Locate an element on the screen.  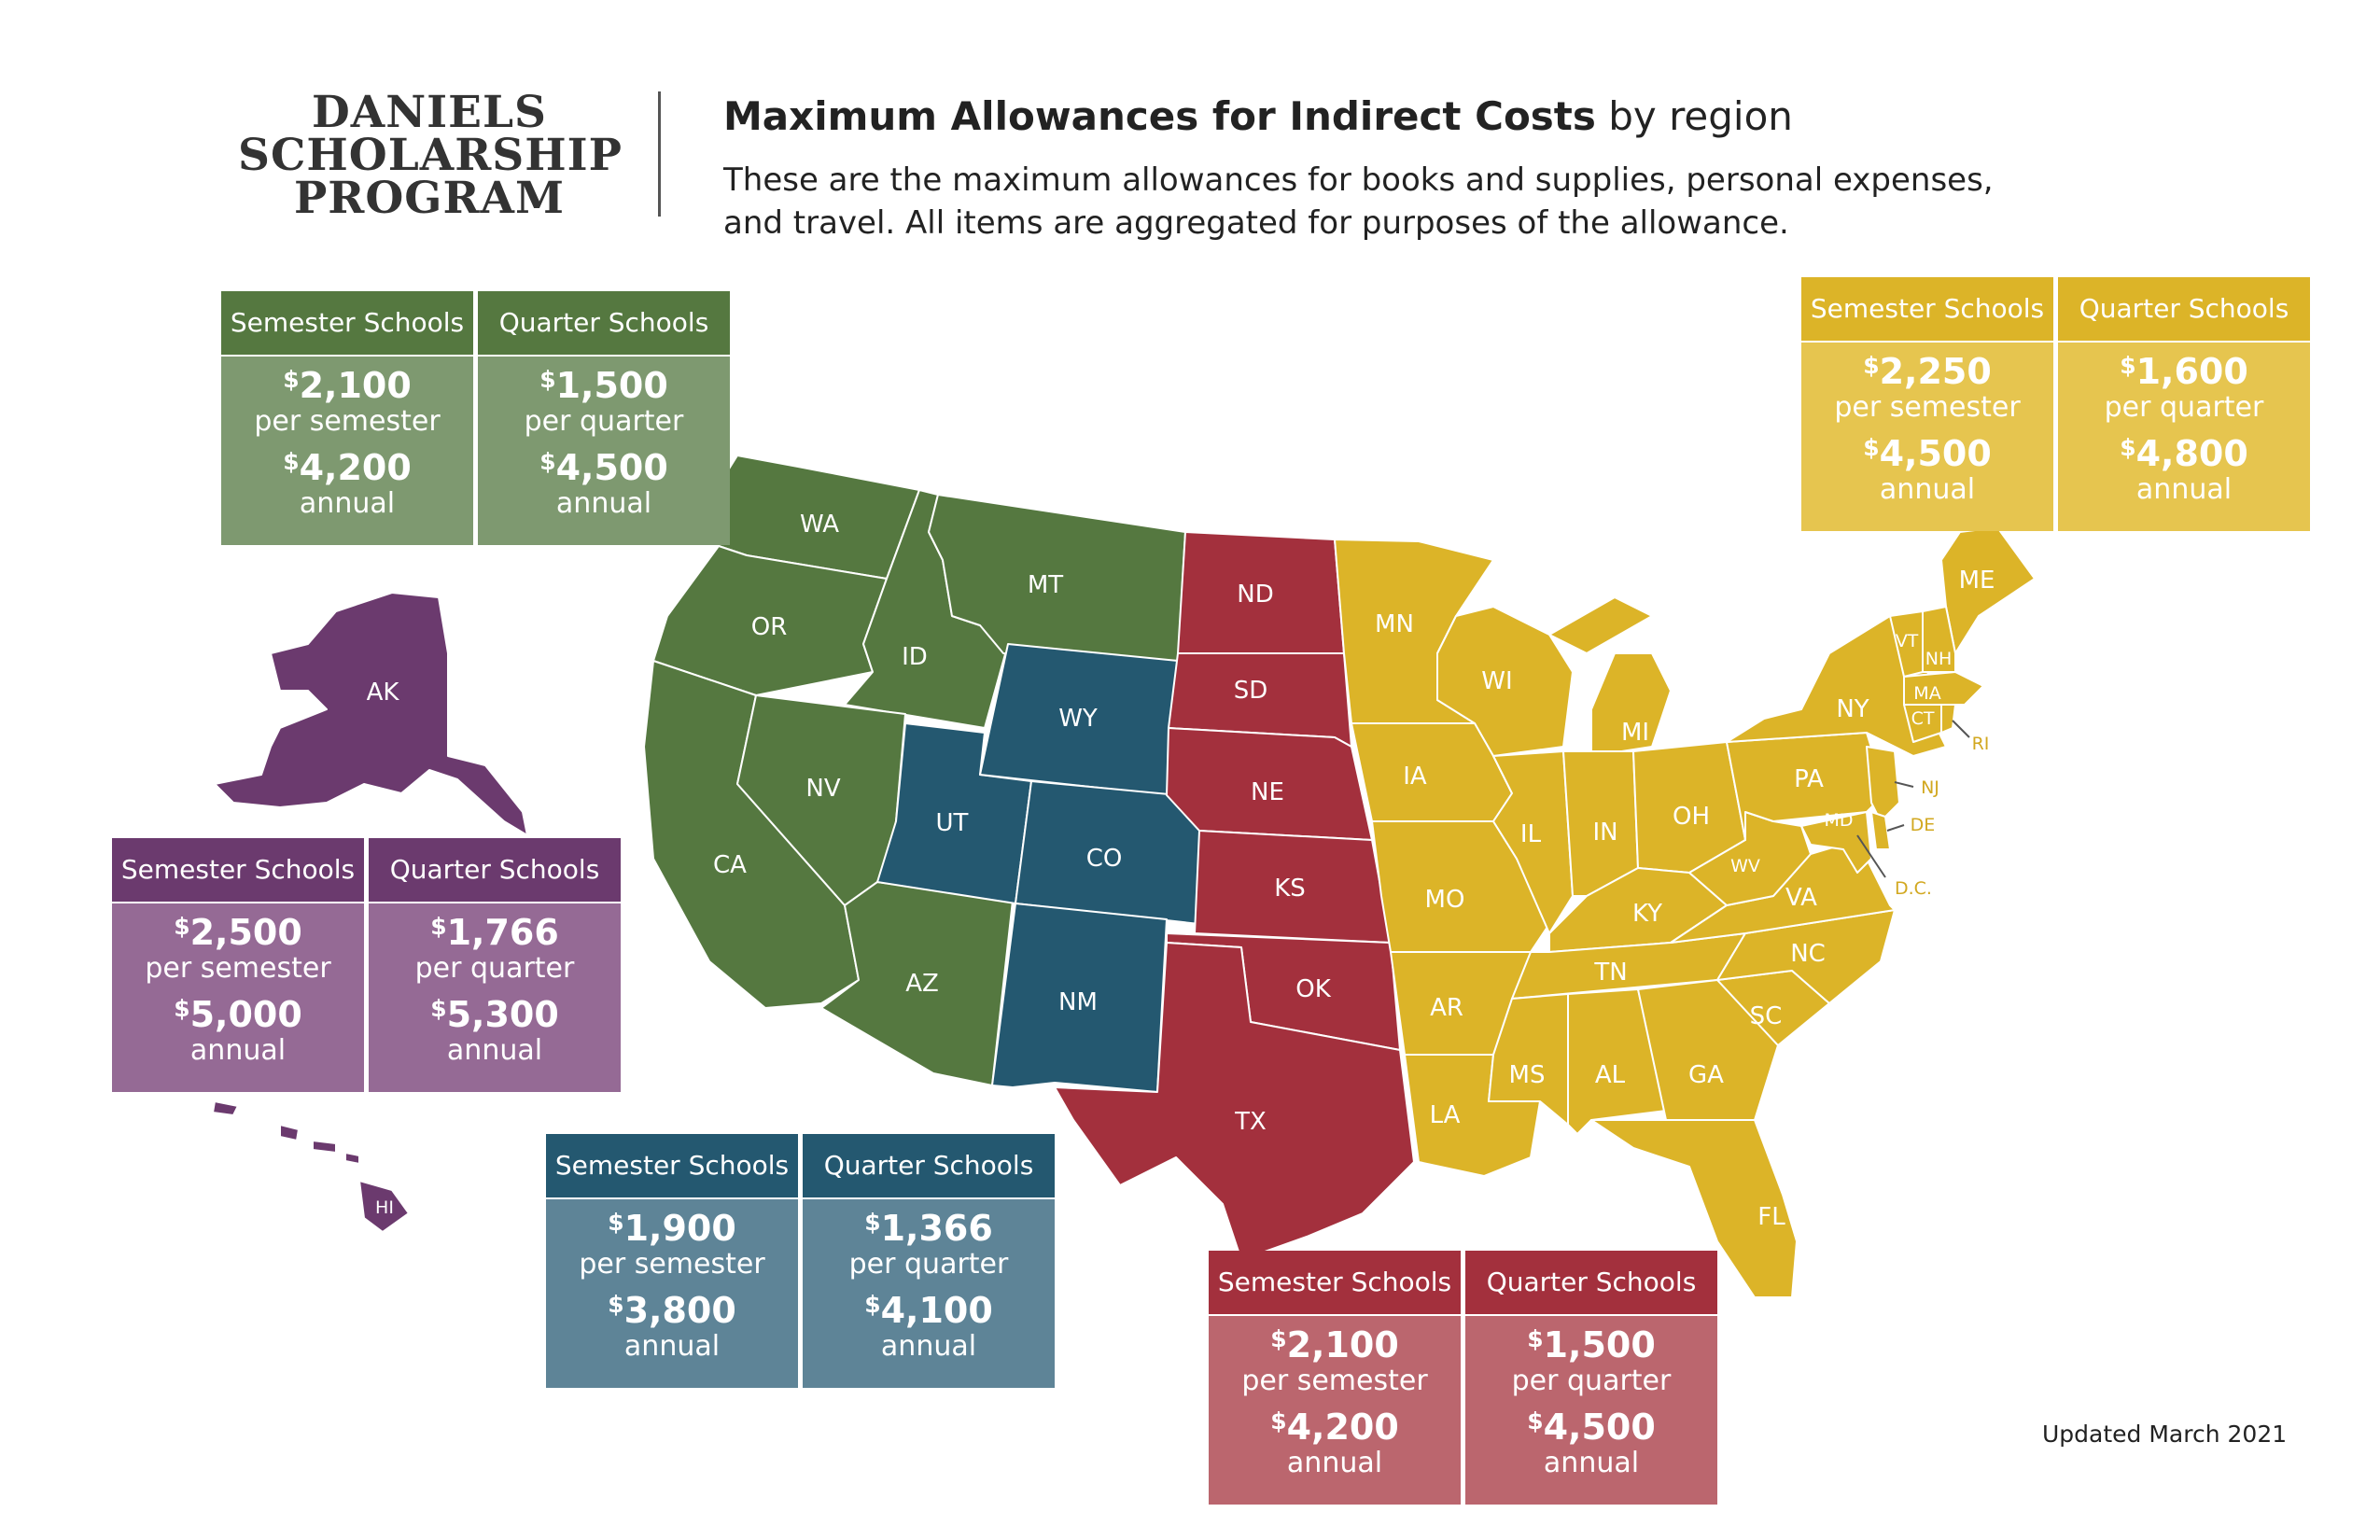
label-sc: SC is located at coordinates (1766, 1016).